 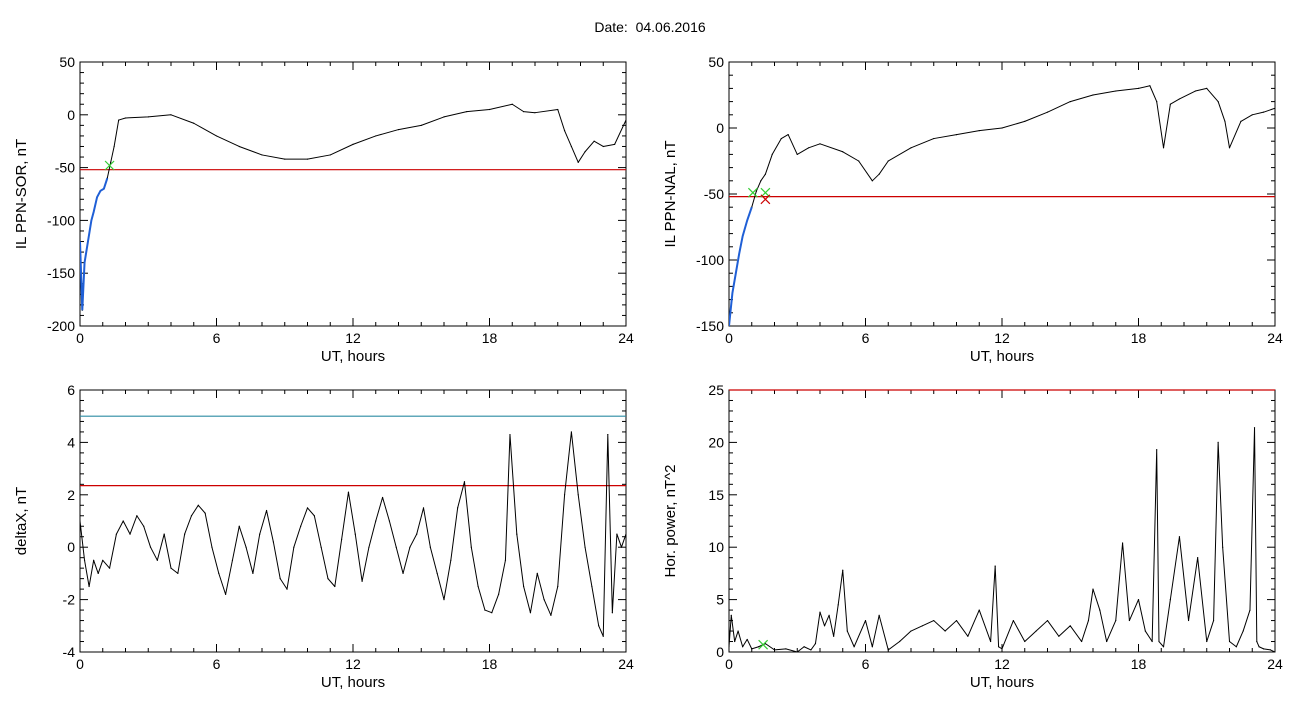 What do you see at coordinates (61, 273) in the screenshot?
I see `y-tick-label: -150` at bounding box center [61, 273].